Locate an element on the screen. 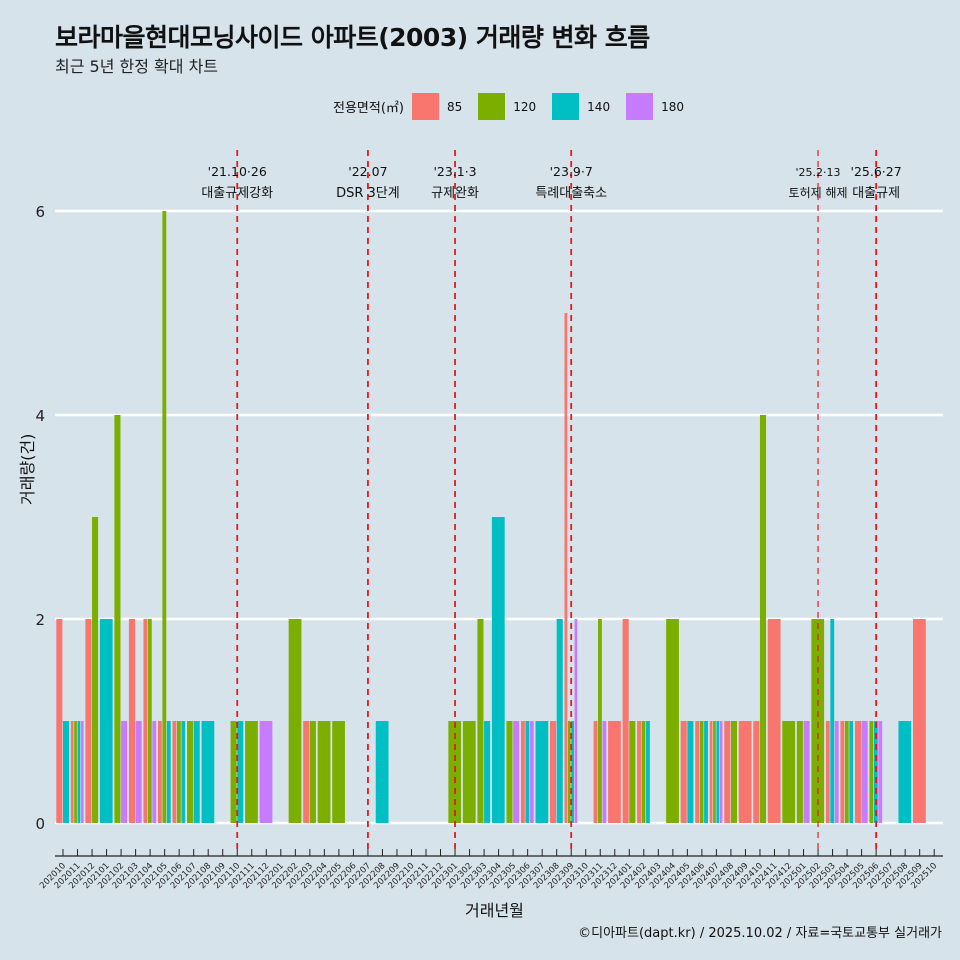 This screenshot has height=960, width=960. event-label-202207: DSR 3단계 is located at coordinates (368, 193).